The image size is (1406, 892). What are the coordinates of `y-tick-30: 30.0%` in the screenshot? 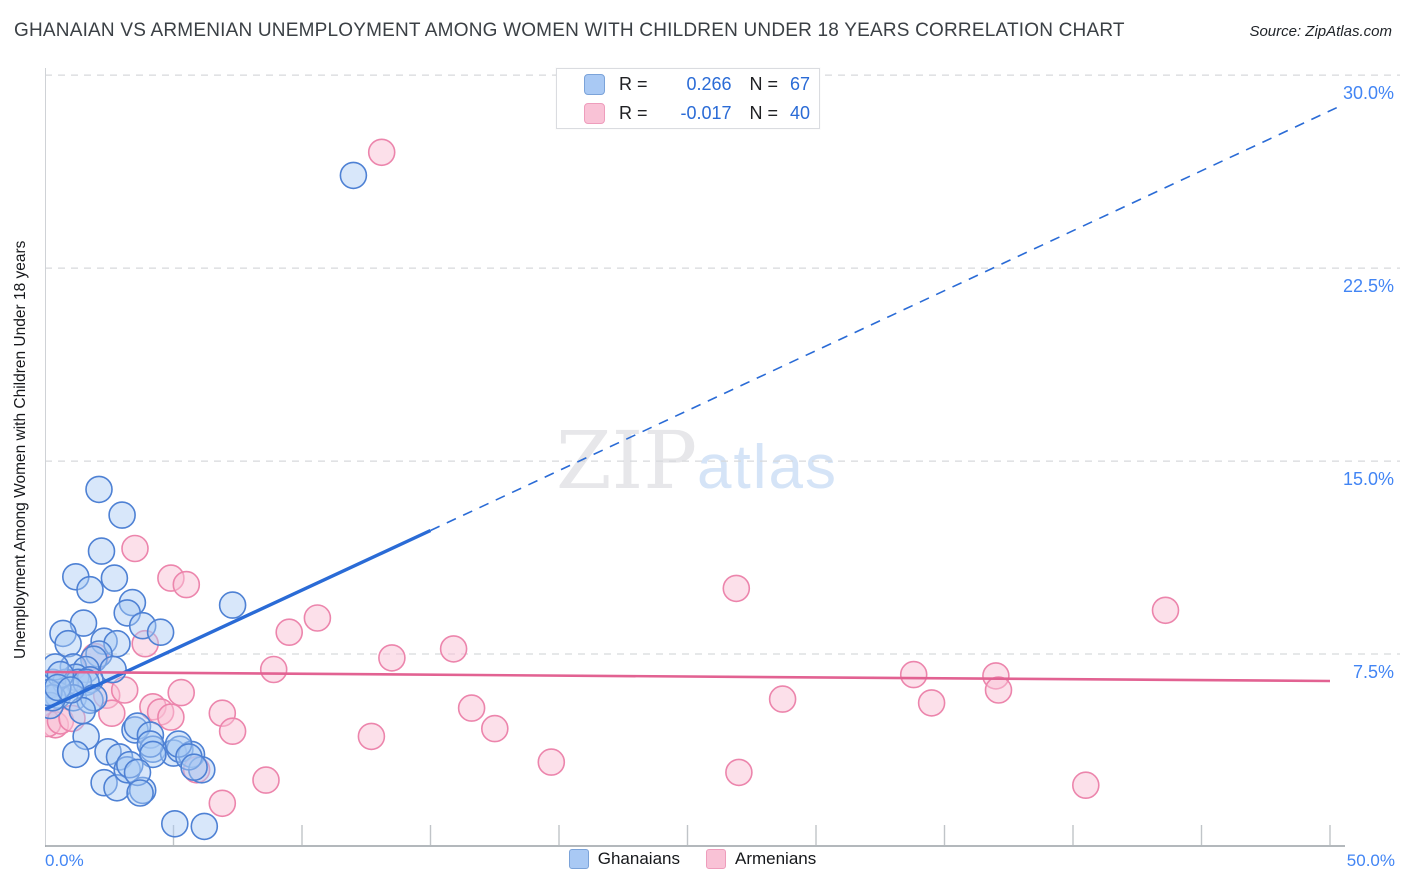 It's located at (1368, 93).